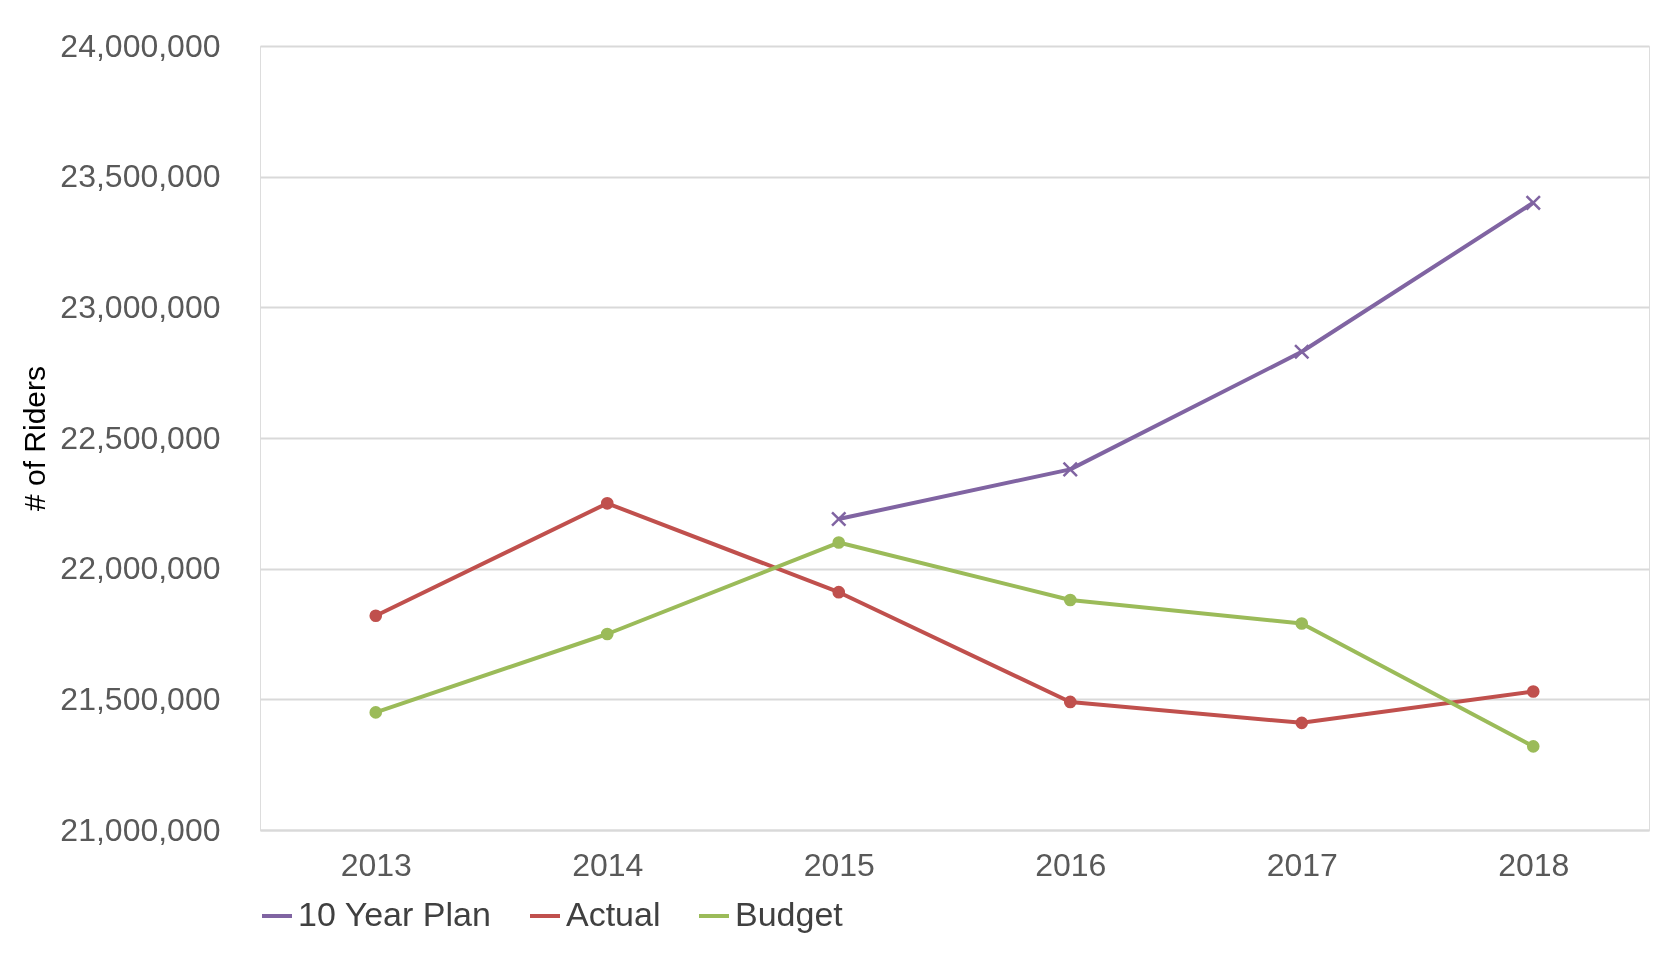  What do you see at coordinates (789, 914) in the screenshot?
I see `legend-label: Budget` at bounding box center [789, 914].